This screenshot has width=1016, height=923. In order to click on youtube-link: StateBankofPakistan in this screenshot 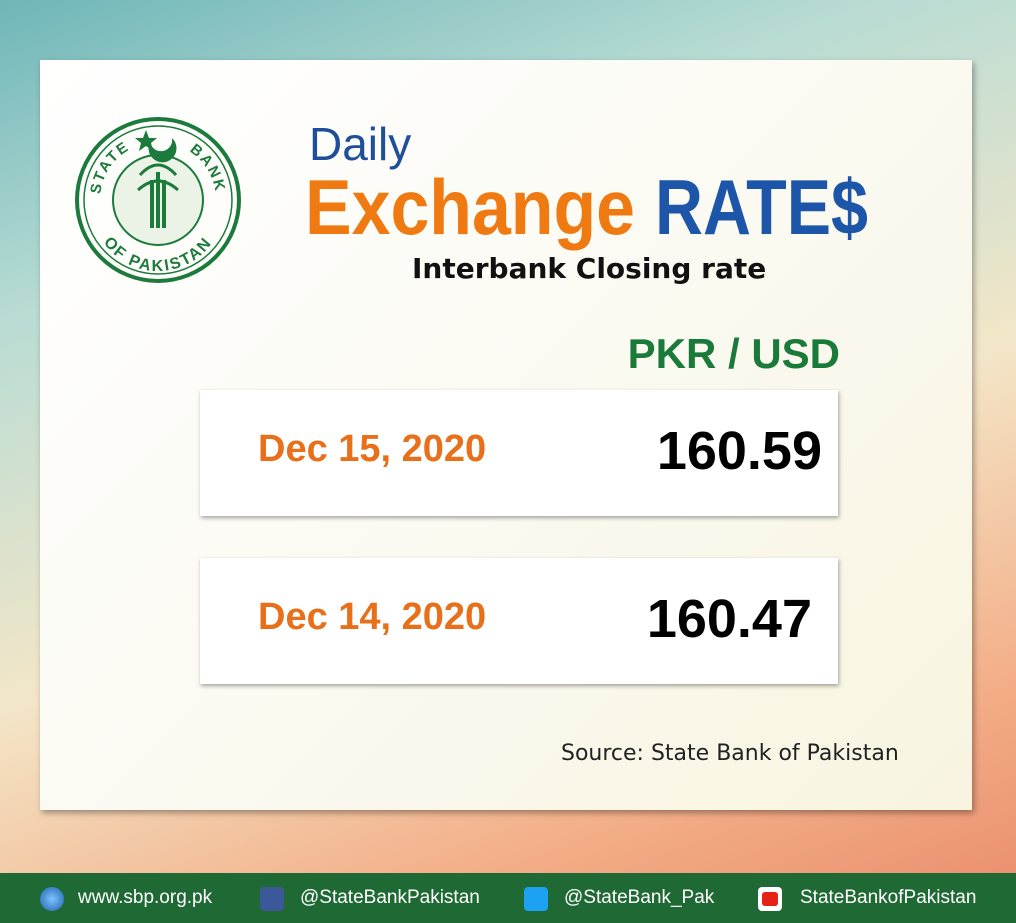, I will do `click(888, 897)`.